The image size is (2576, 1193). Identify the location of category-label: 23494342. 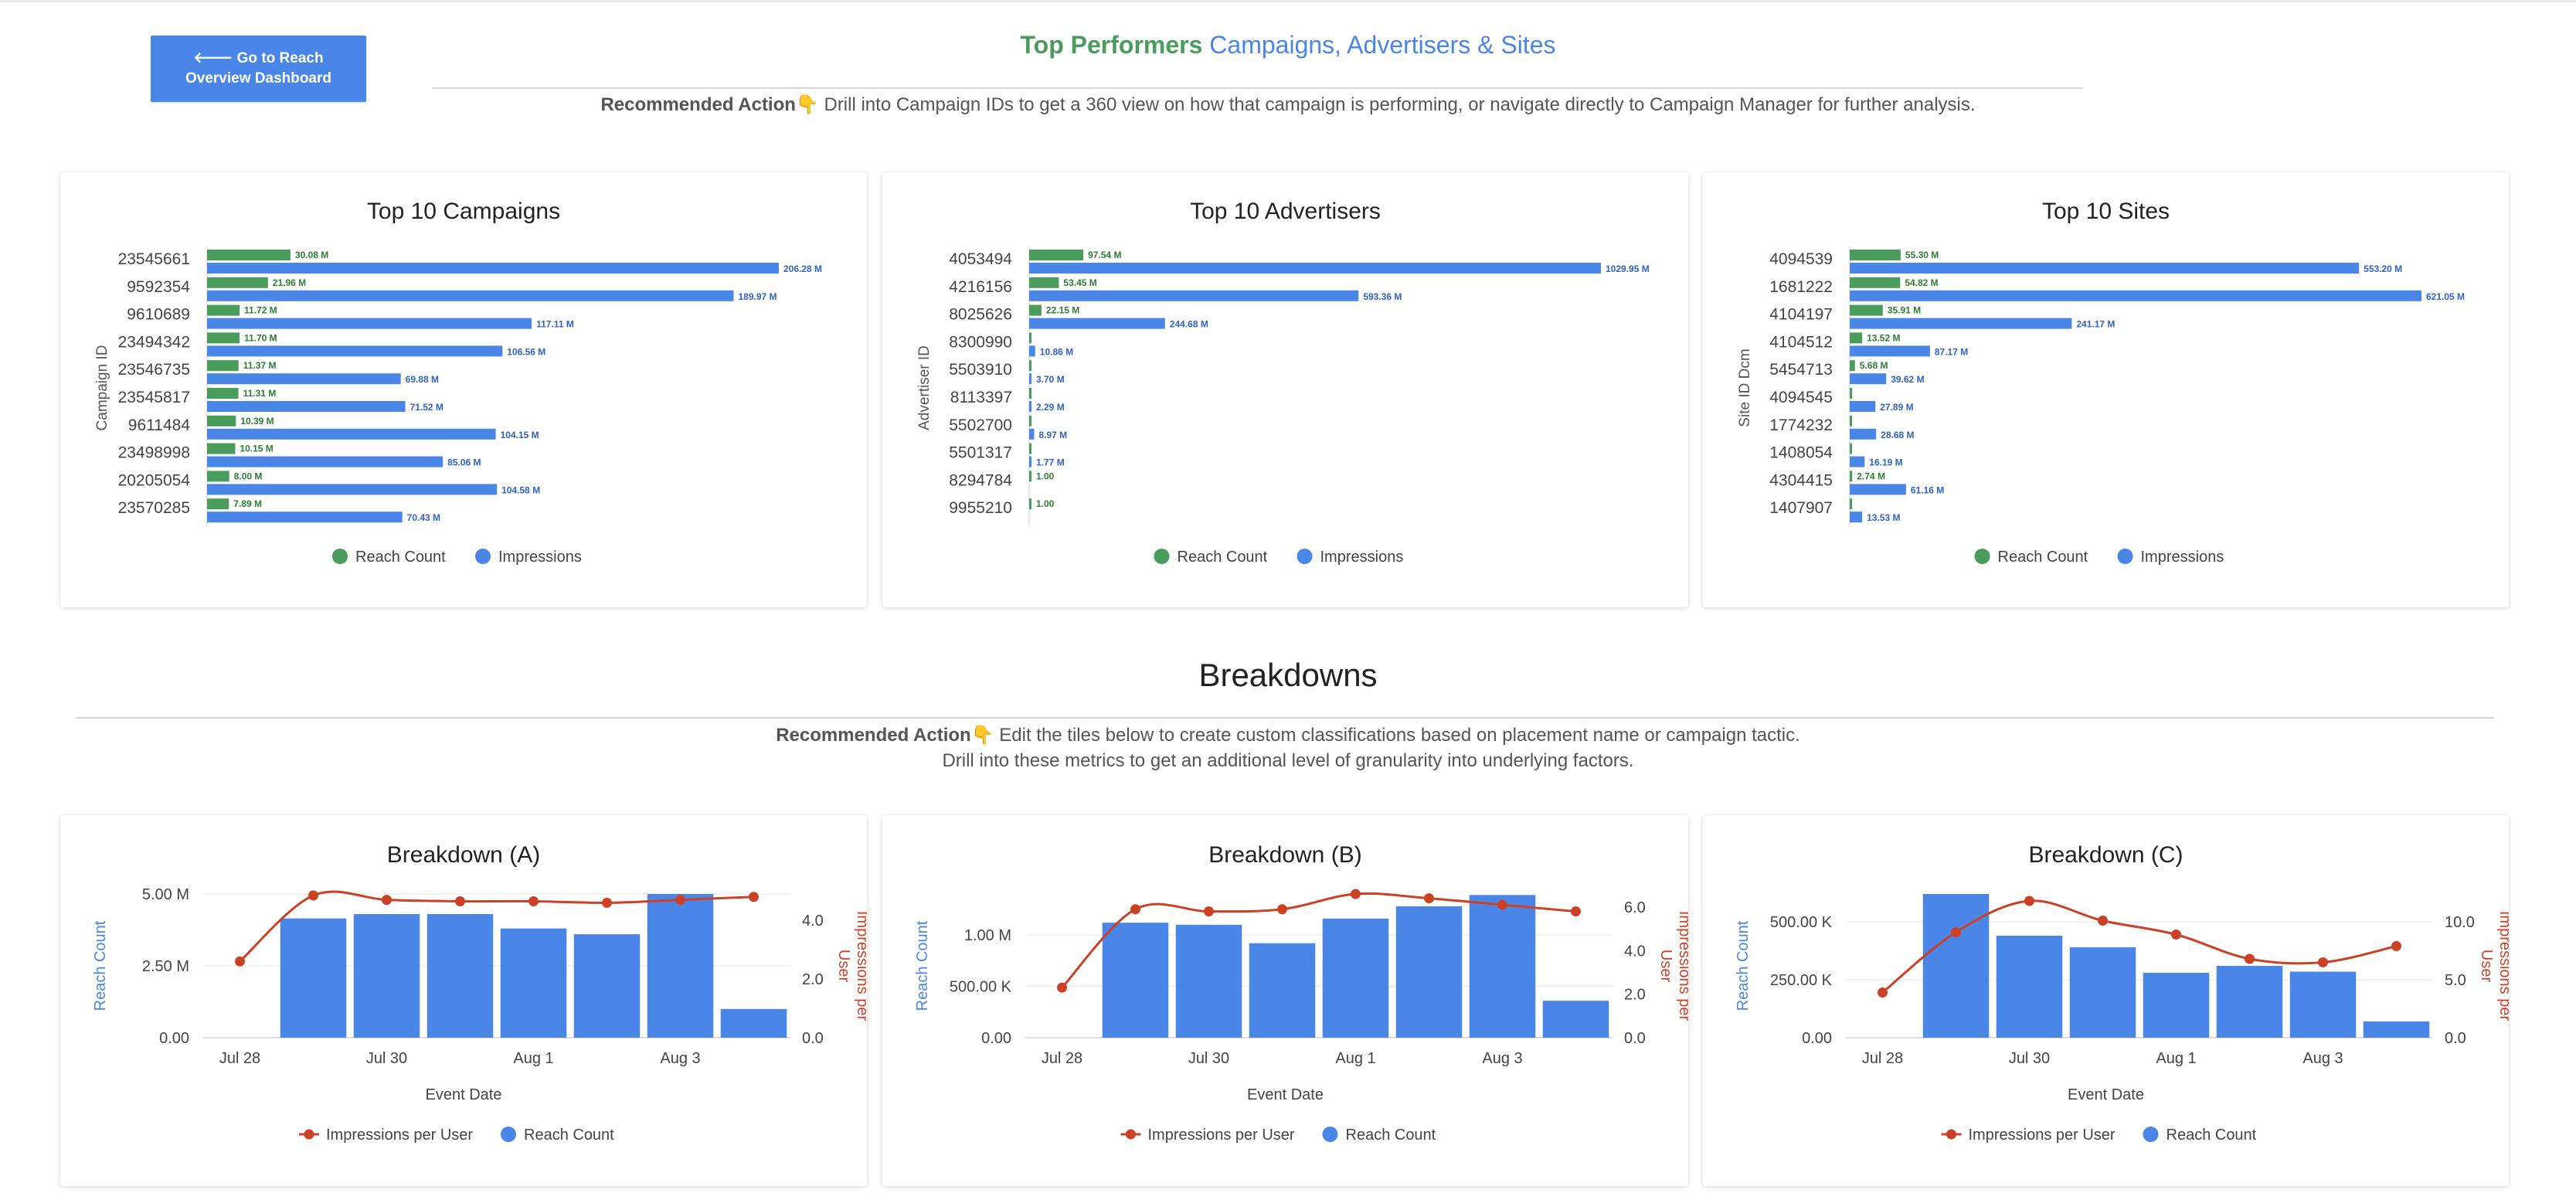
(154, 342).